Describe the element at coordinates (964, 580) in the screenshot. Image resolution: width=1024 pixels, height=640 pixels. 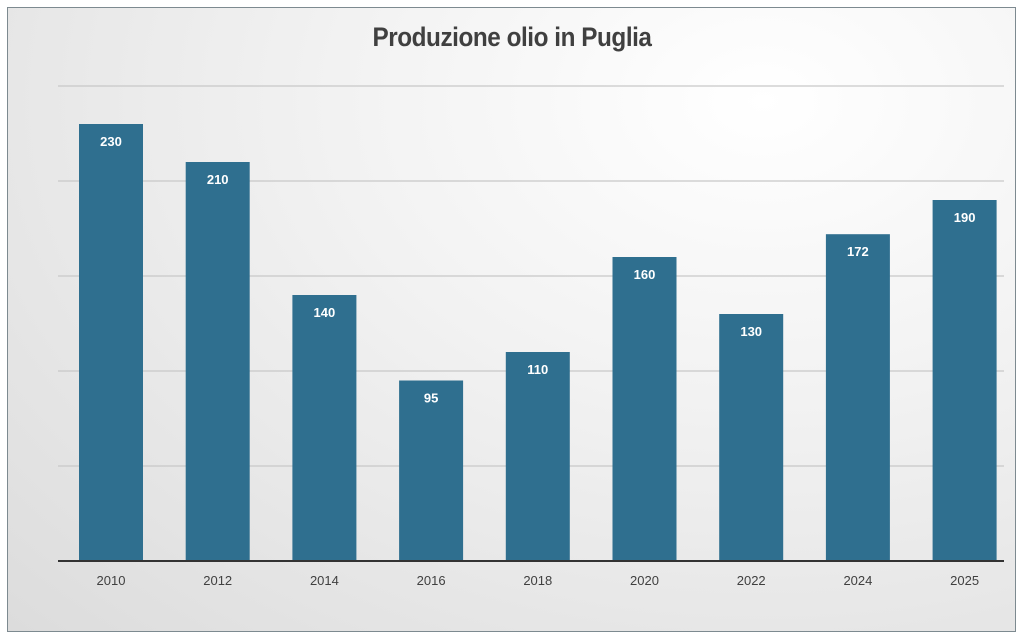
I see `x-tick-label-2025: 2025` at that location.